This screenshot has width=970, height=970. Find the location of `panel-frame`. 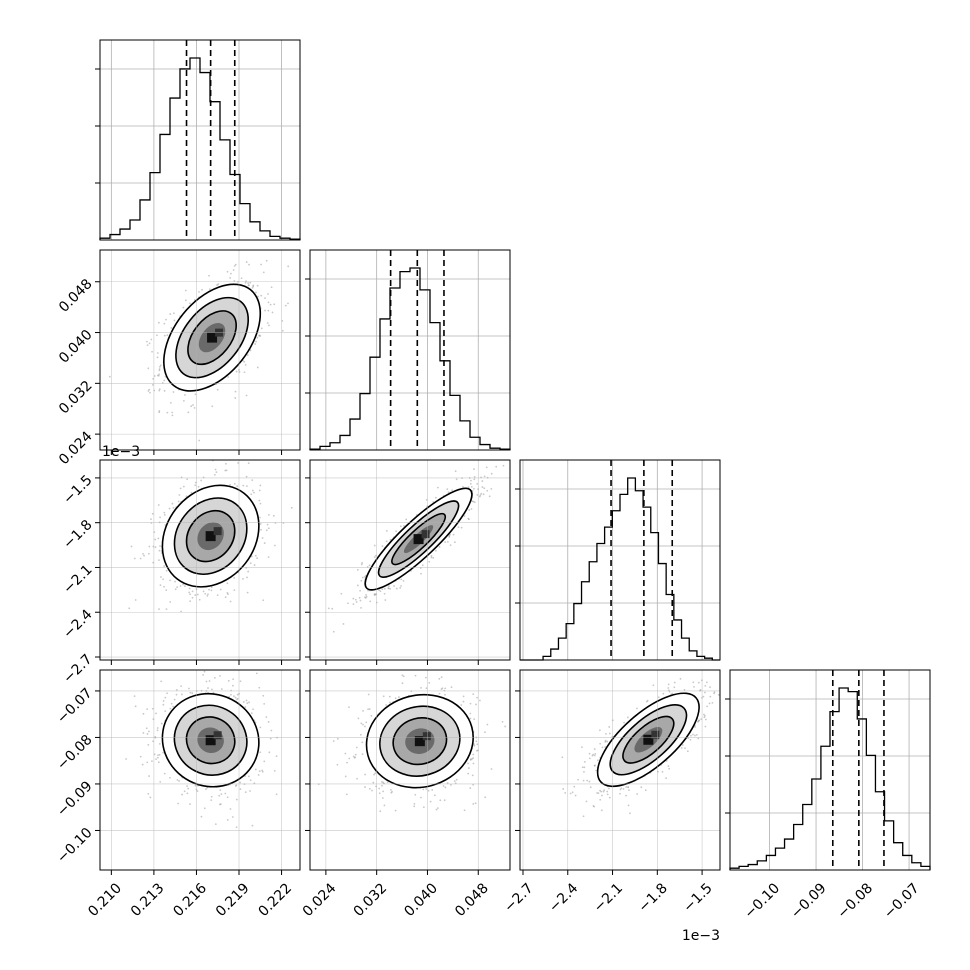

panel-frame is located at coordinates (200, 560).